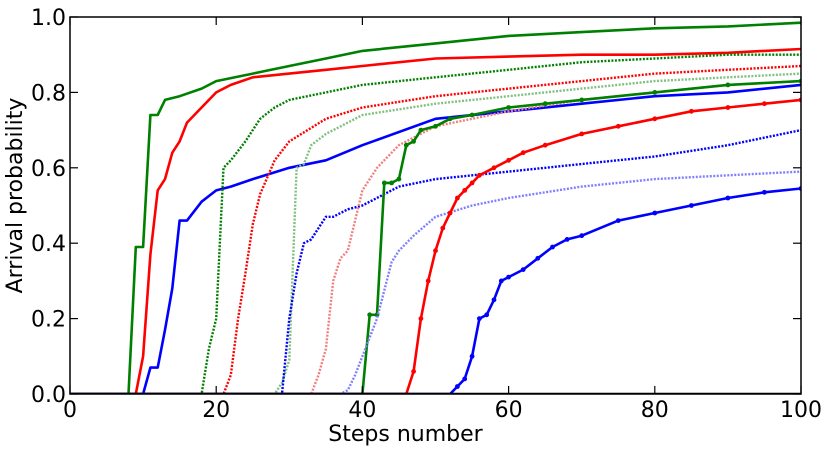 The width and height of the screenshot is (830, 449). What do you see at coordinates (15, 196) in the screenshot?
I see `y-axis-label: Arrival probability` at bounding box center [15, 196].